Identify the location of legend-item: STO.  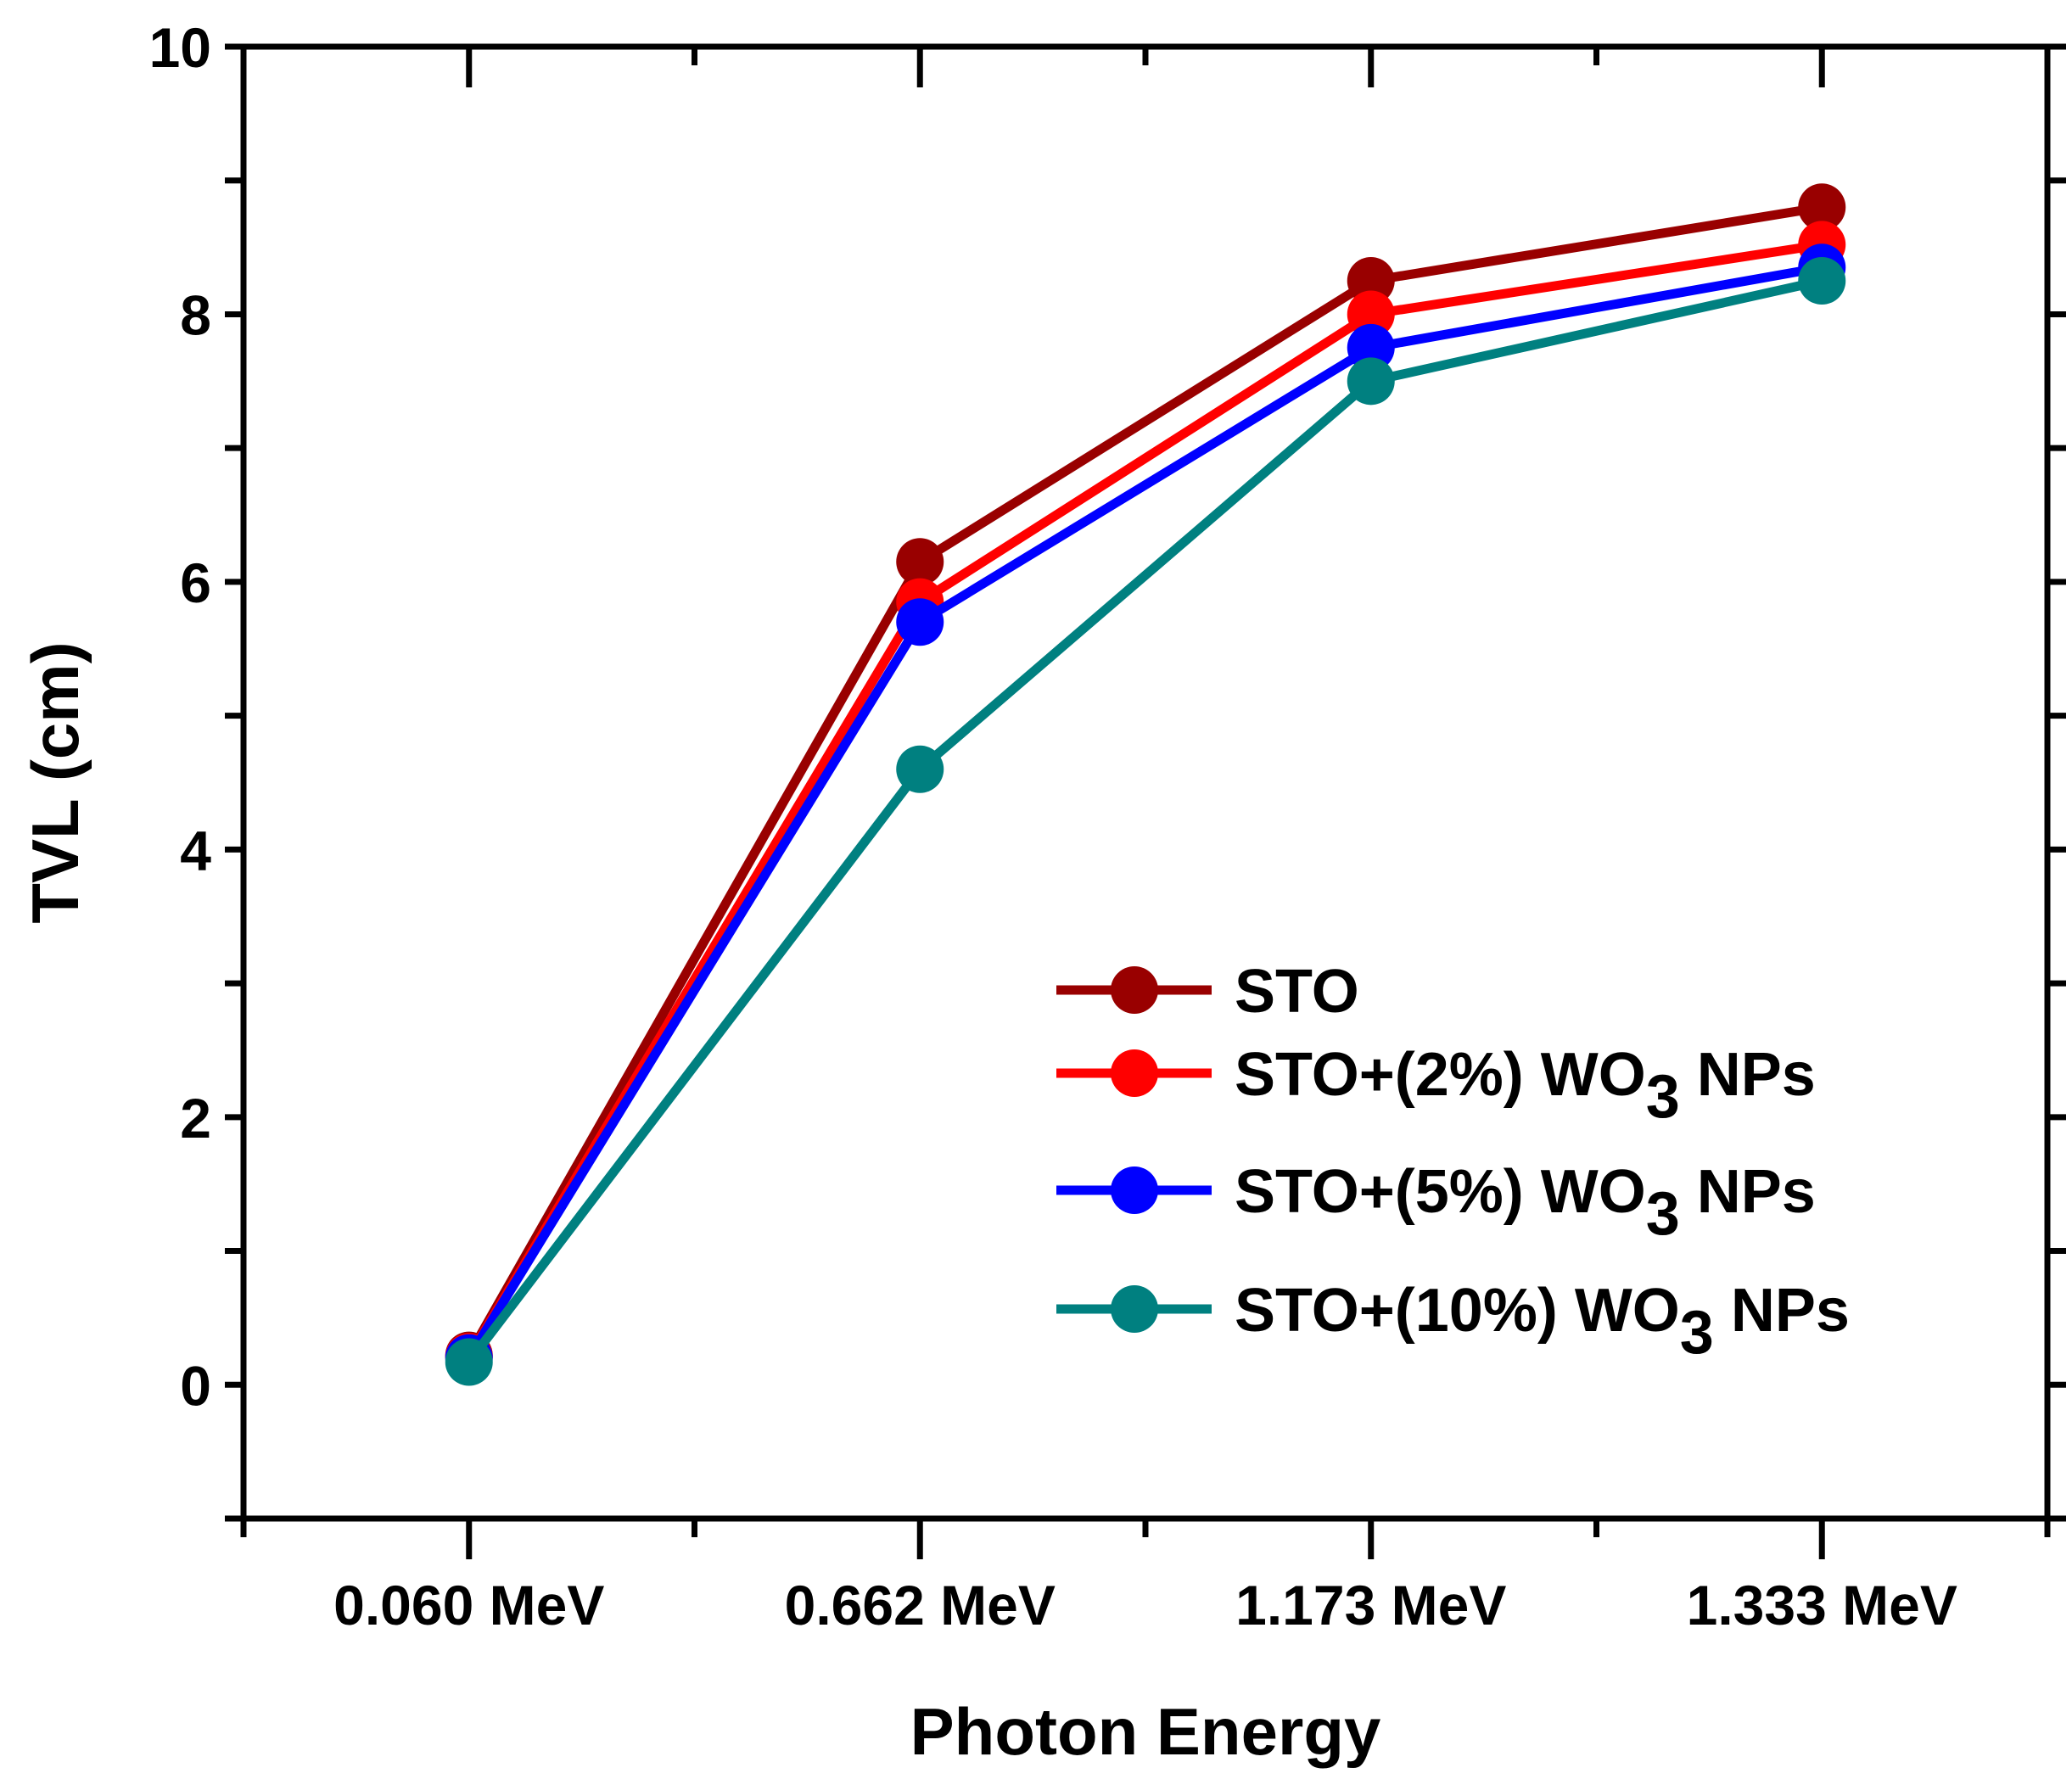
(1207, 992).